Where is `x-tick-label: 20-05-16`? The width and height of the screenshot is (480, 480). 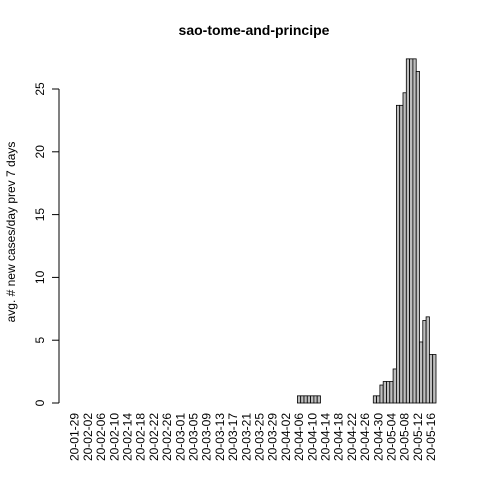 x-tick-label: 20-05-16 is located at coordinates (431, 437).